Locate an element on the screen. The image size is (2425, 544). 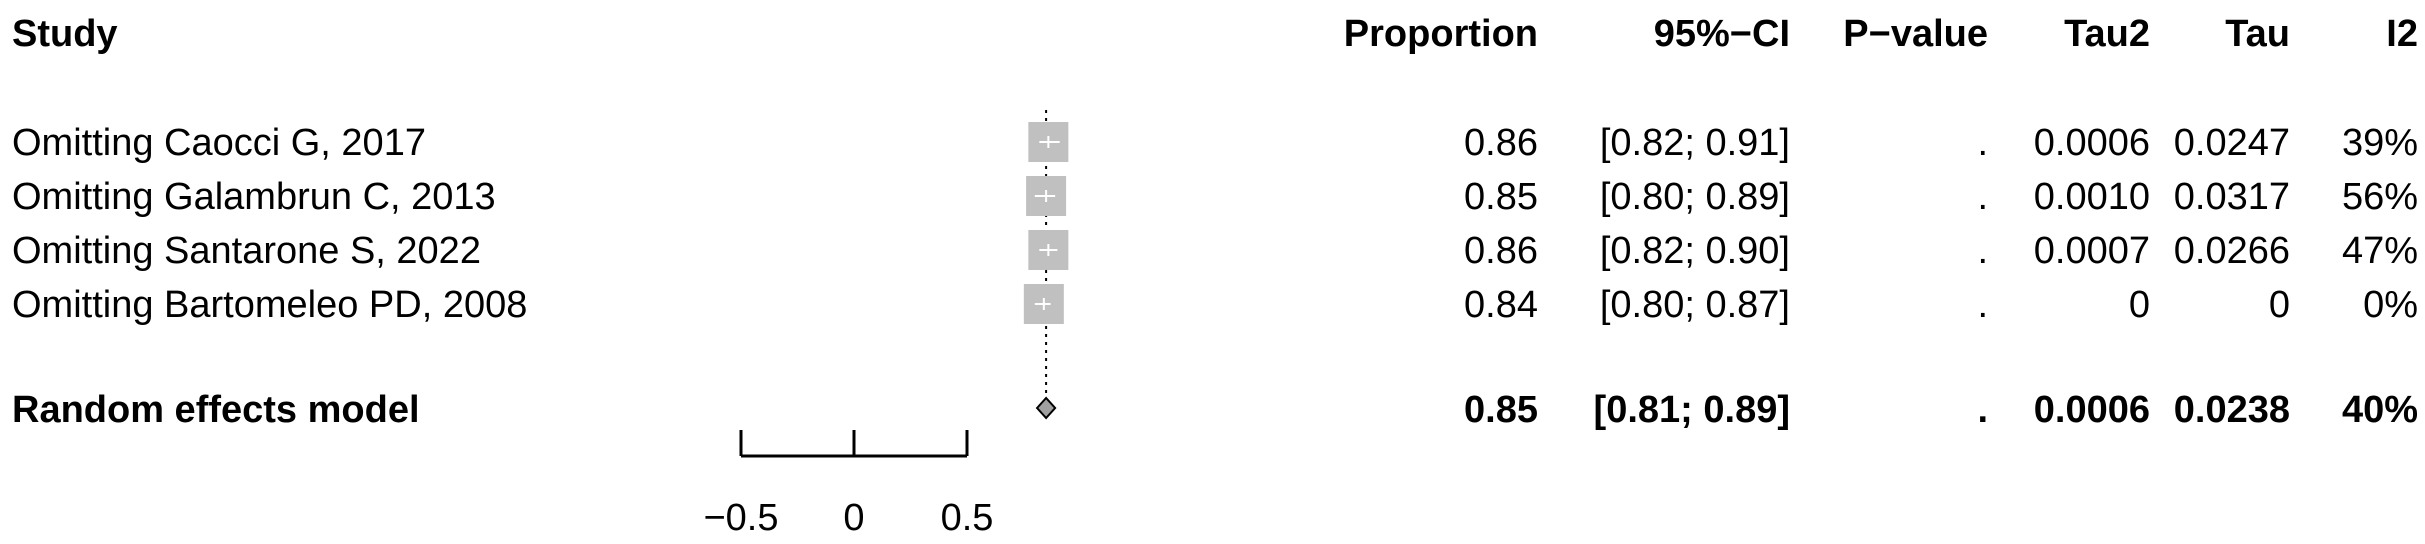
i2-value: 39% is located at coordinates (2380, 143).